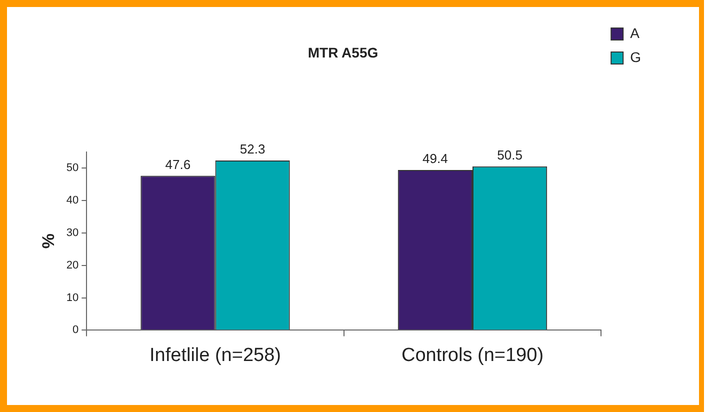 This screenshot has height=412, width=706. Describe the element at coordinates (72, 200) in the screenshot. I see `y-tick-label: 40` at that location.